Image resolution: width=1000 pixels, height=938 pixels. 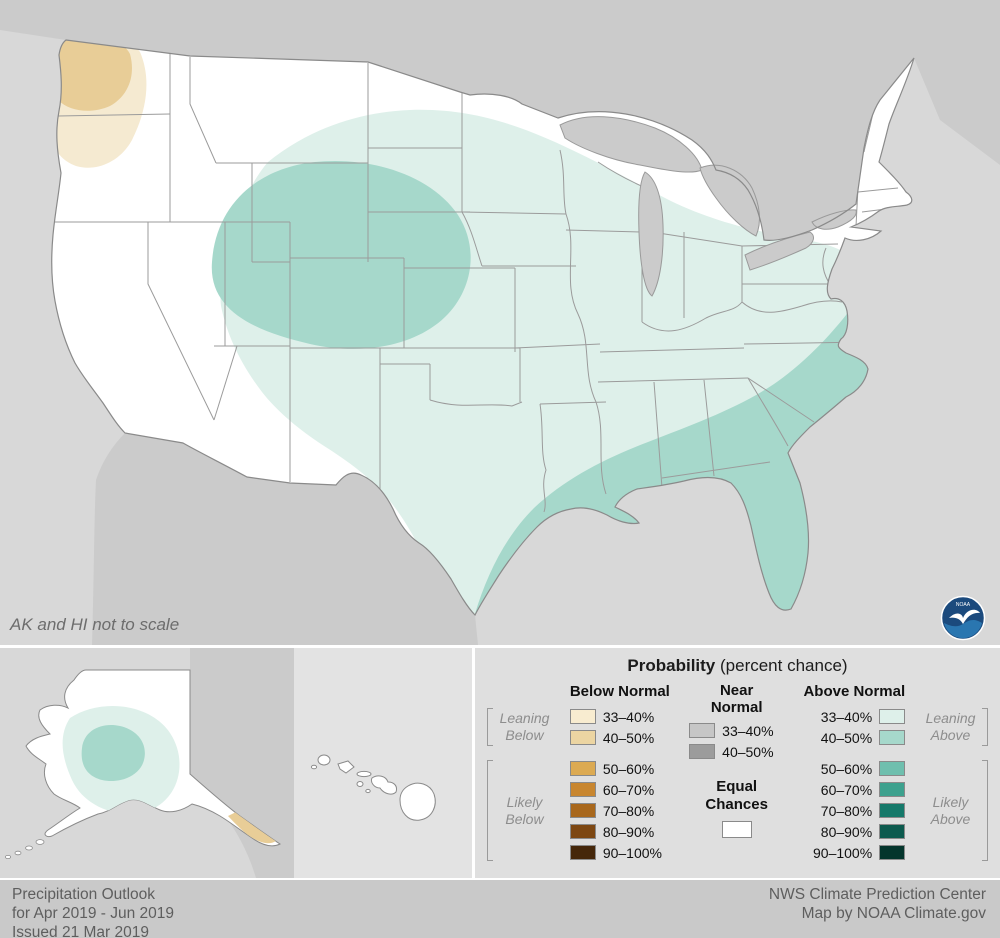 What do you see at coordinates (368, 791) in the screenshot?
I see `island-kahoolawe` at bounding box center [368, 791].